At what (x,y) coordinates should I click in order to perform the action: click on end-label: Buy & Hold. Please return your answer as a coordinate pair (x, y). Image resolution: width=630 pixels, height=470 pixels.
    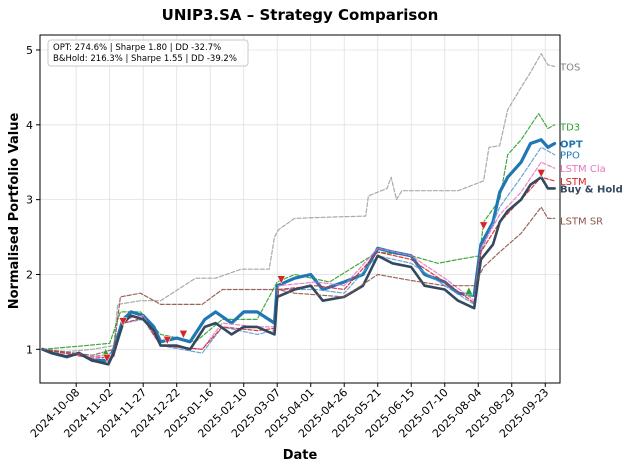
    Looking at the image, I should click on (591, 189).